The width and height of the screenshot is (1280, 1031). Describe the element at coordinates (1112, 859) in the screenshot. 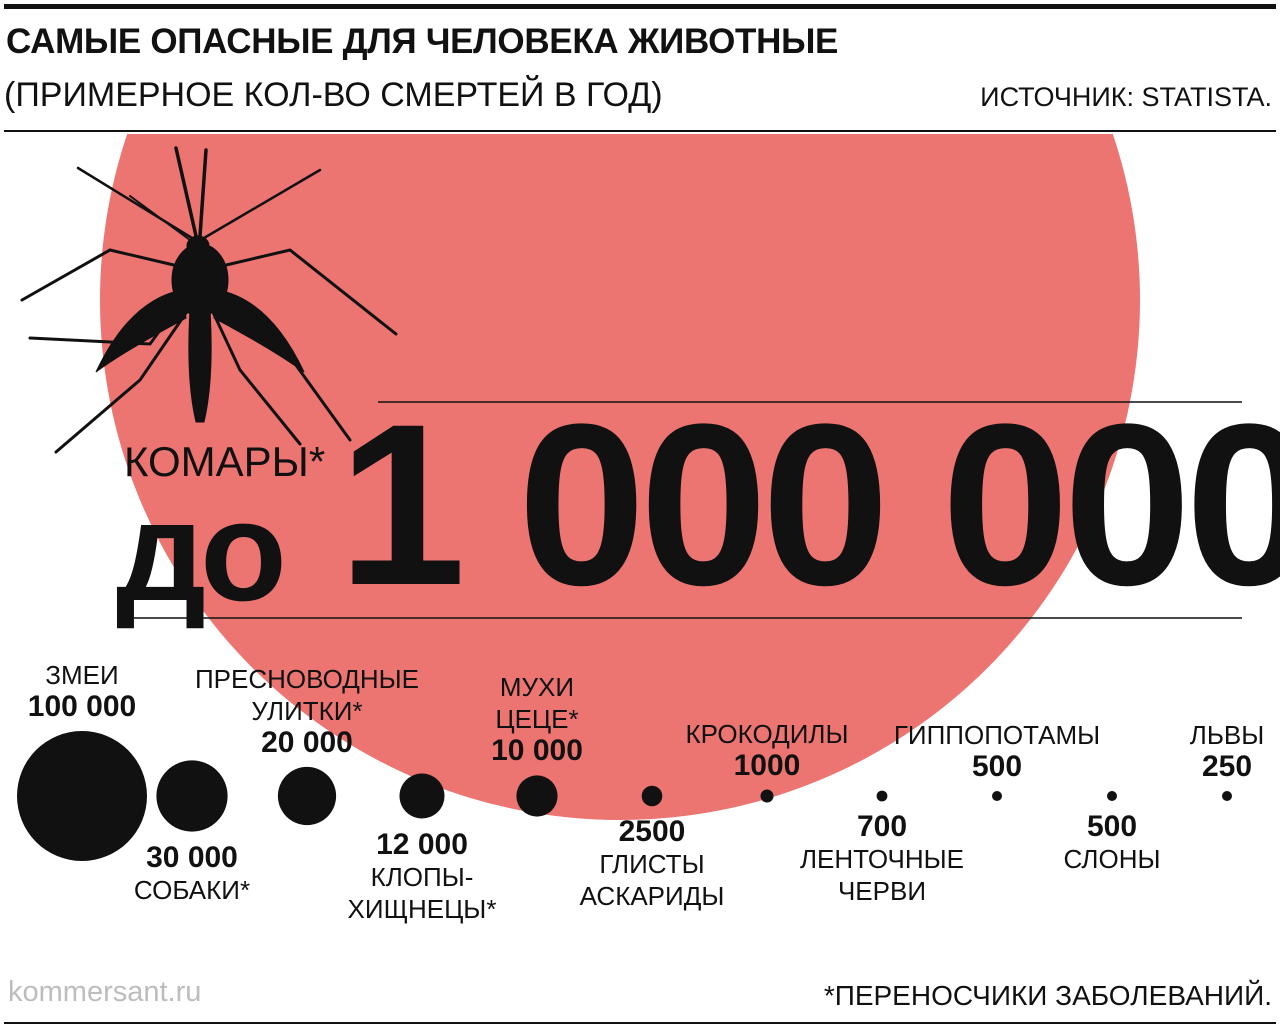

I see `bubble-category: СЛОНЫ` at that location.